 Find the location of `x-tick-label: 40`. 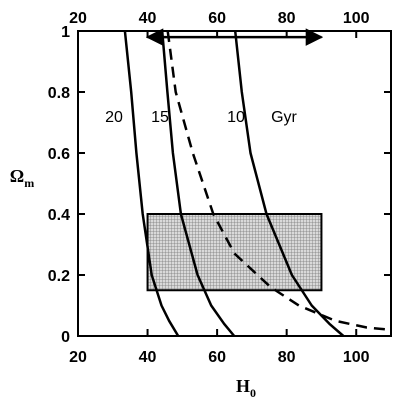

x-tick-label: 40 is located at coordinates (148, 357).